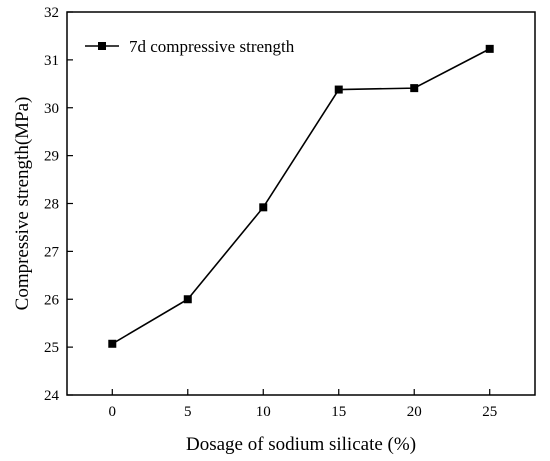 The height and width of the screenshot is (461, 550). I want to click on legend-marker, so click(102, 46).